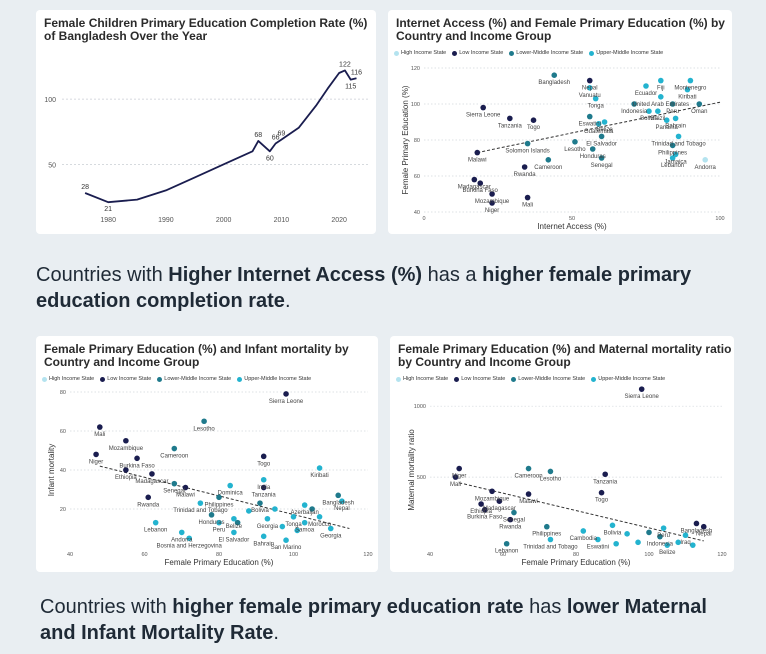 This screenshot has height=654, width=766. What do you see at coordinates (548, 168) in the screenshot?
I see `point-label: Cameroon` at bounding box center [548, 168].